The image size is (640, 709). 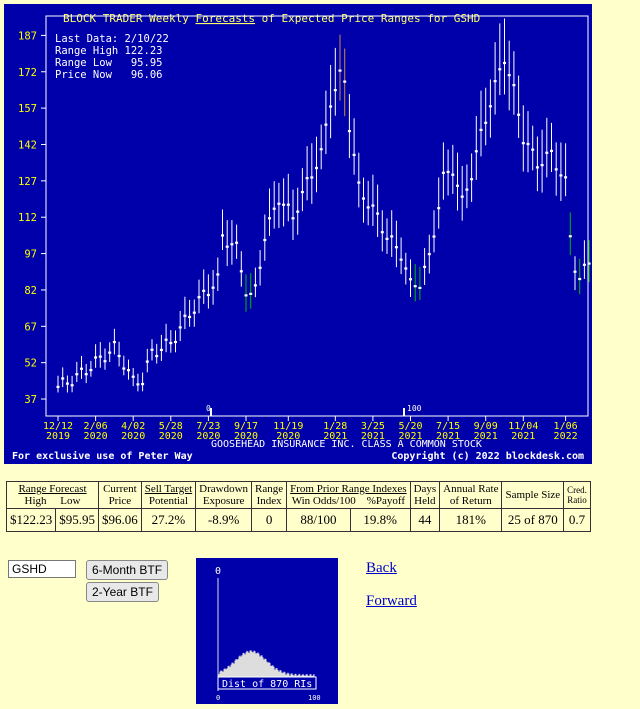 What do you see at coordinates (577, 495) in the screenshot?
I see `hdr-cred-ratio: Cred. Ratio` at bounding box center [577, 495].